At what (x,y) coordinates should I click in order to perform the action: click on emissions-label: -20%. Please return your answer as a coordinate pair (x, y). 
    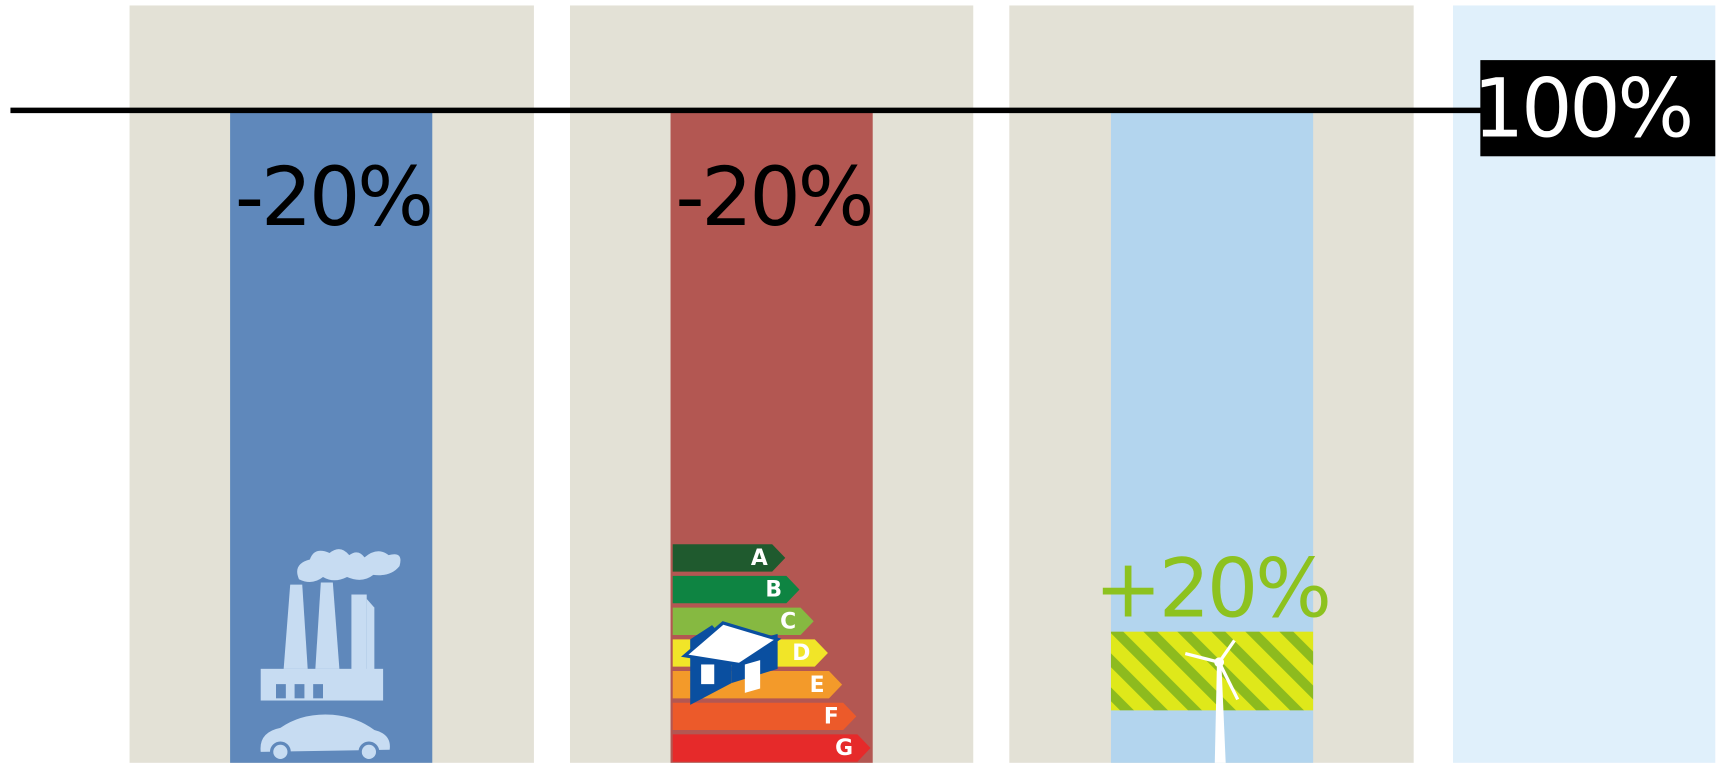
    Looking at the image, I should click on (333, 198).